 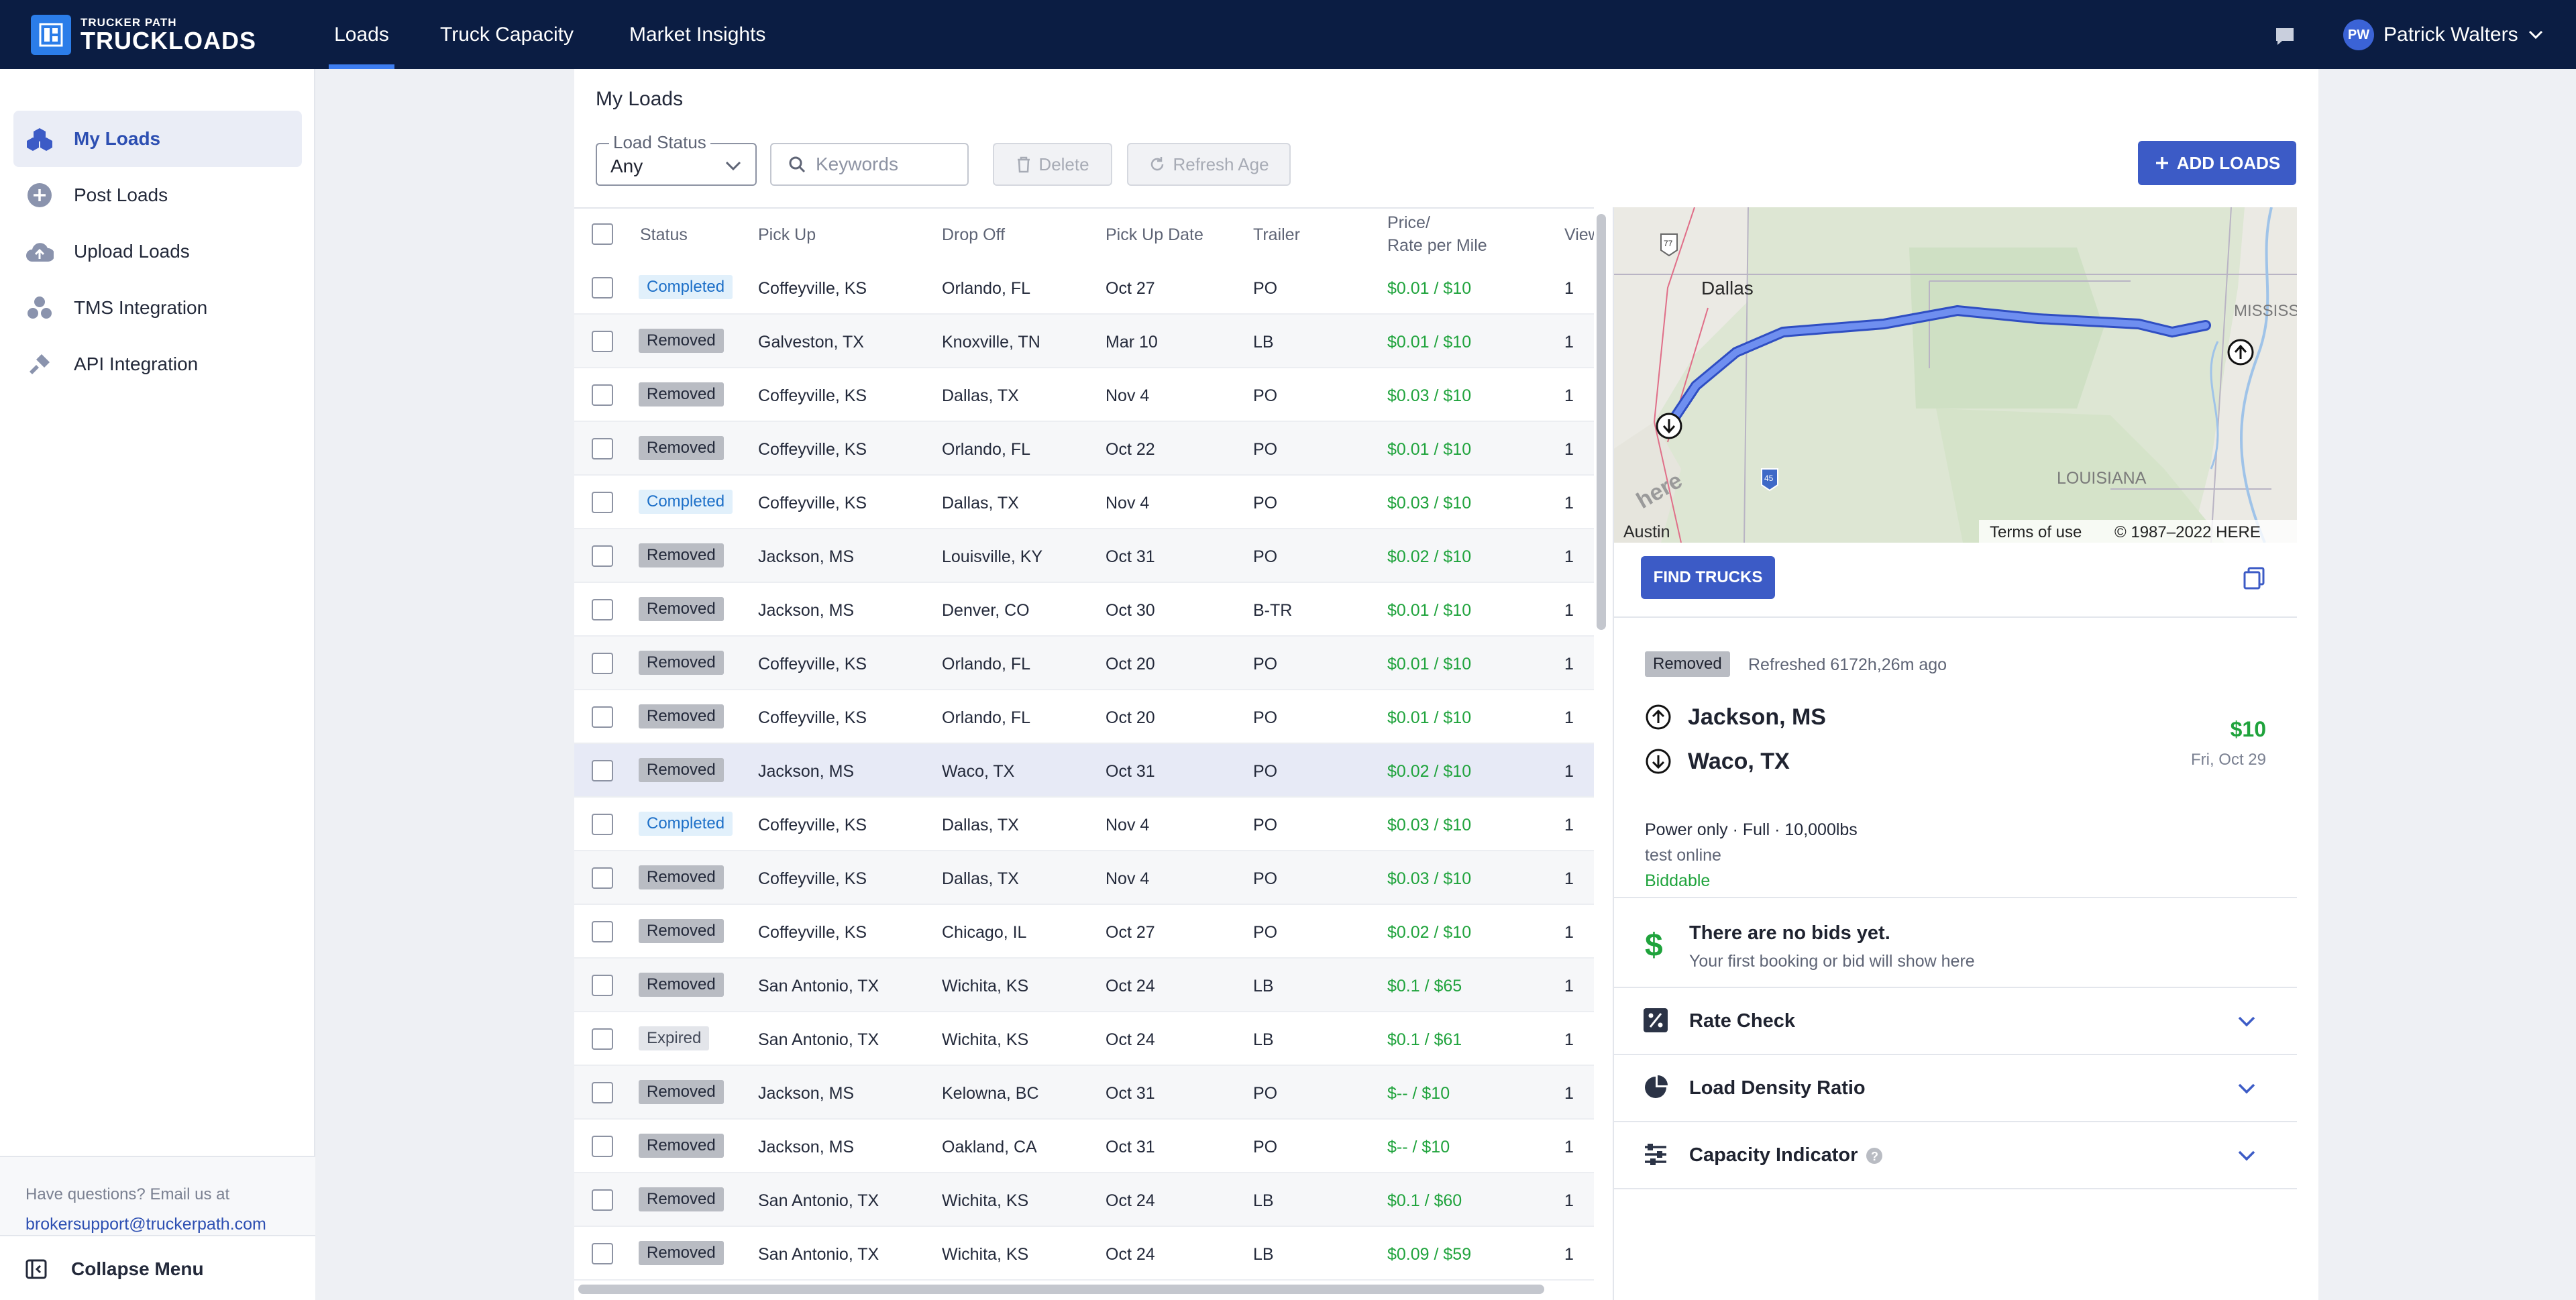 I want to click on tab-market-insights: Market Insights, so click(x=697, y=35).